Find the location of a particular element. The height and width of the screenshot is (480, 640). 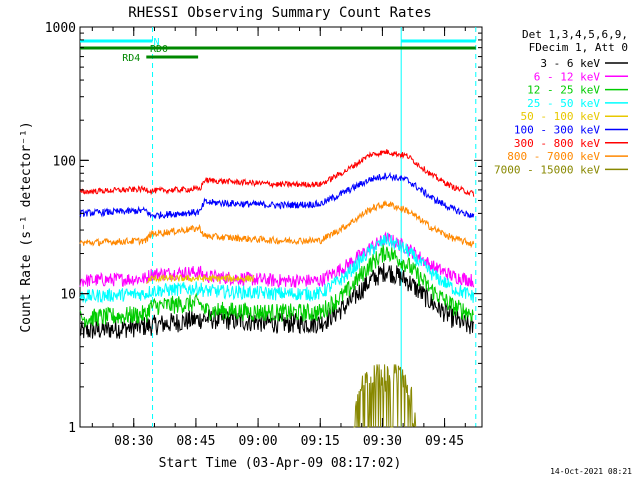

footer-timestamp: 14-Oct-2021 08:21 is located at coordinates (591, 471).